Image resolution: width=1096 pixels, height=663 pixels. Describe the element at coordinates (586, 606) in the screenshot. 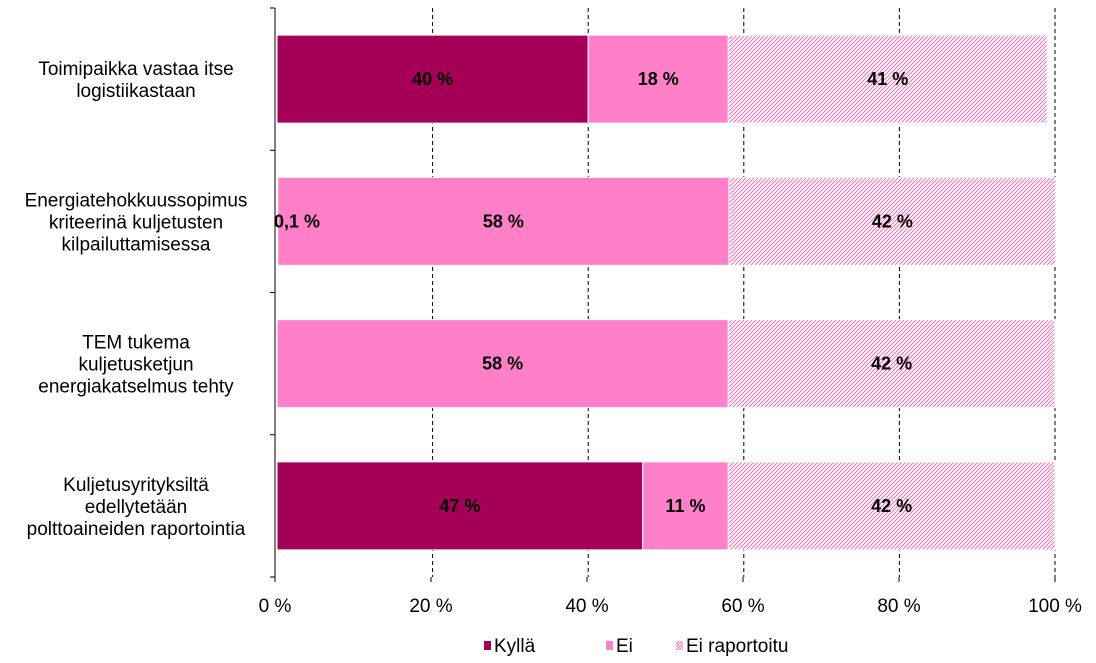

I see `x-tick-label: 40 %` at that location.